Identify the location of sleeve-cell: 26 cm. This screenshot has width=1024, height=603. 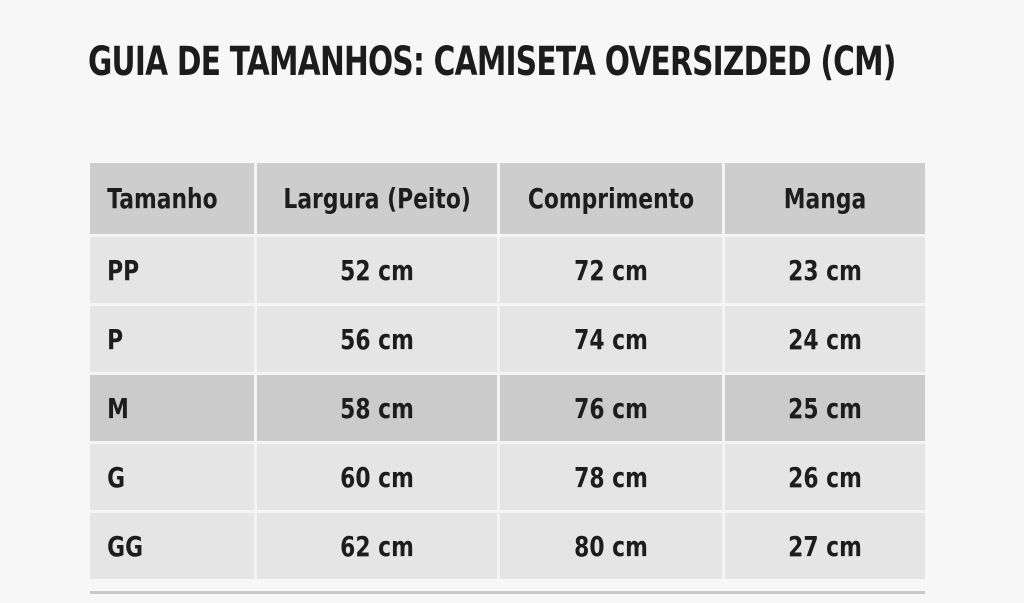
(825, 478).